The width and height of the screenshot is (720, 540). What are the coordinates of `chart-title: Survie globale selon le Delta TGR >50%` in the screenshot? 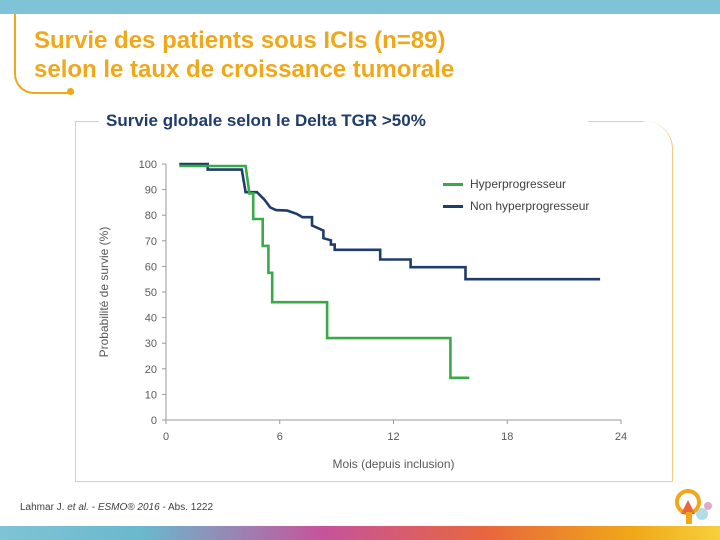 It's located at (266, 120).